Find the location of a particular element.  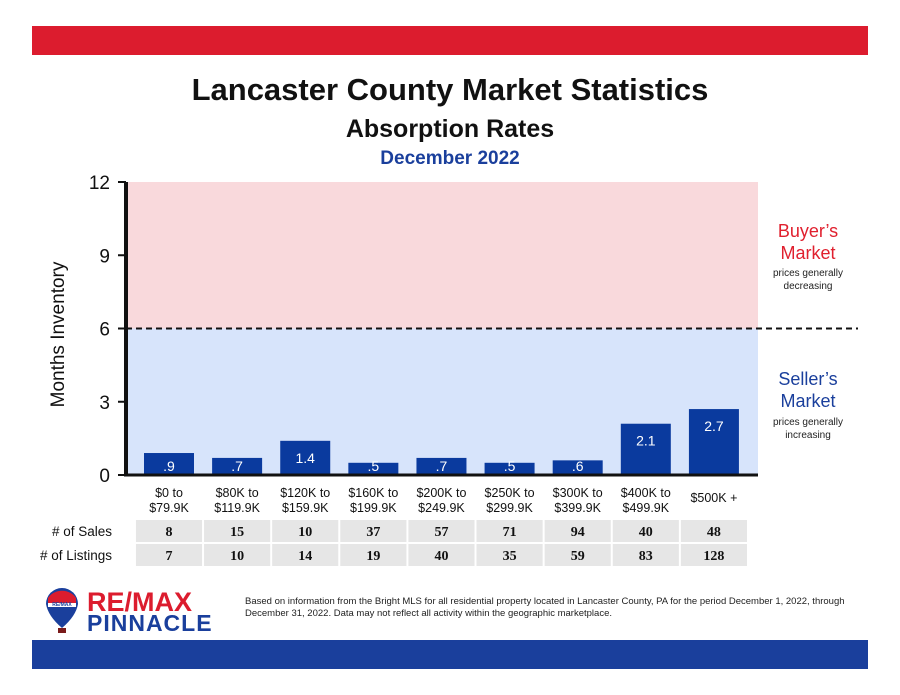

x-tick-label: $399.9K is located at coordinates (577, 508).